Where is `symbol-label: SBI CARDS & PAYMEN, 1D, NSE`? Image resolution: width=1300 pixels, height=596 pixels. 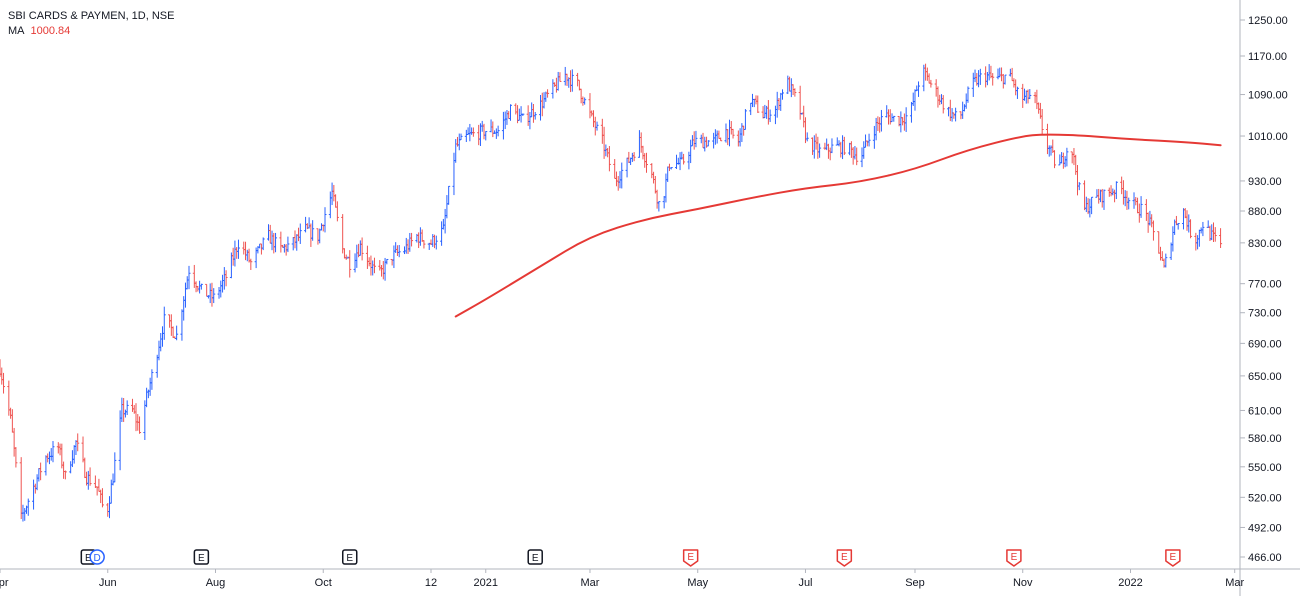 symbol-label: SBI CARDS & PAYMEN, 1D, NSE is located at coordinates (91, 16).